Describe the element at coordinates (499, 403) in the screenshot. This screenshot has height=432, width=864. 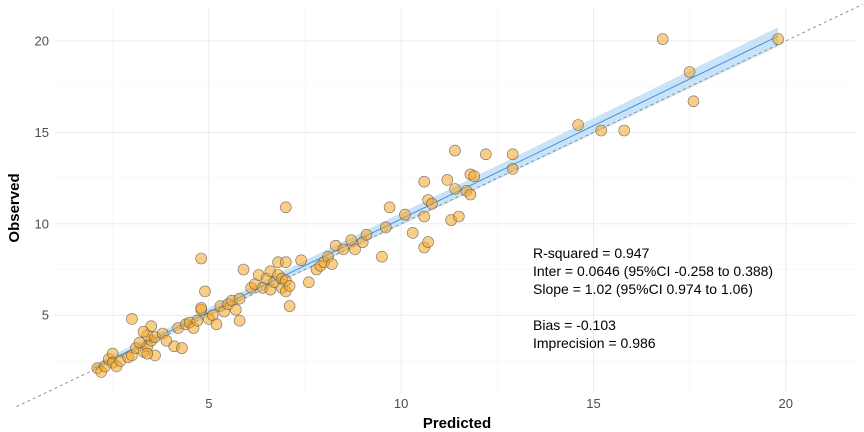
I see `x-tick-labels: 5 10 15 20` at that location.